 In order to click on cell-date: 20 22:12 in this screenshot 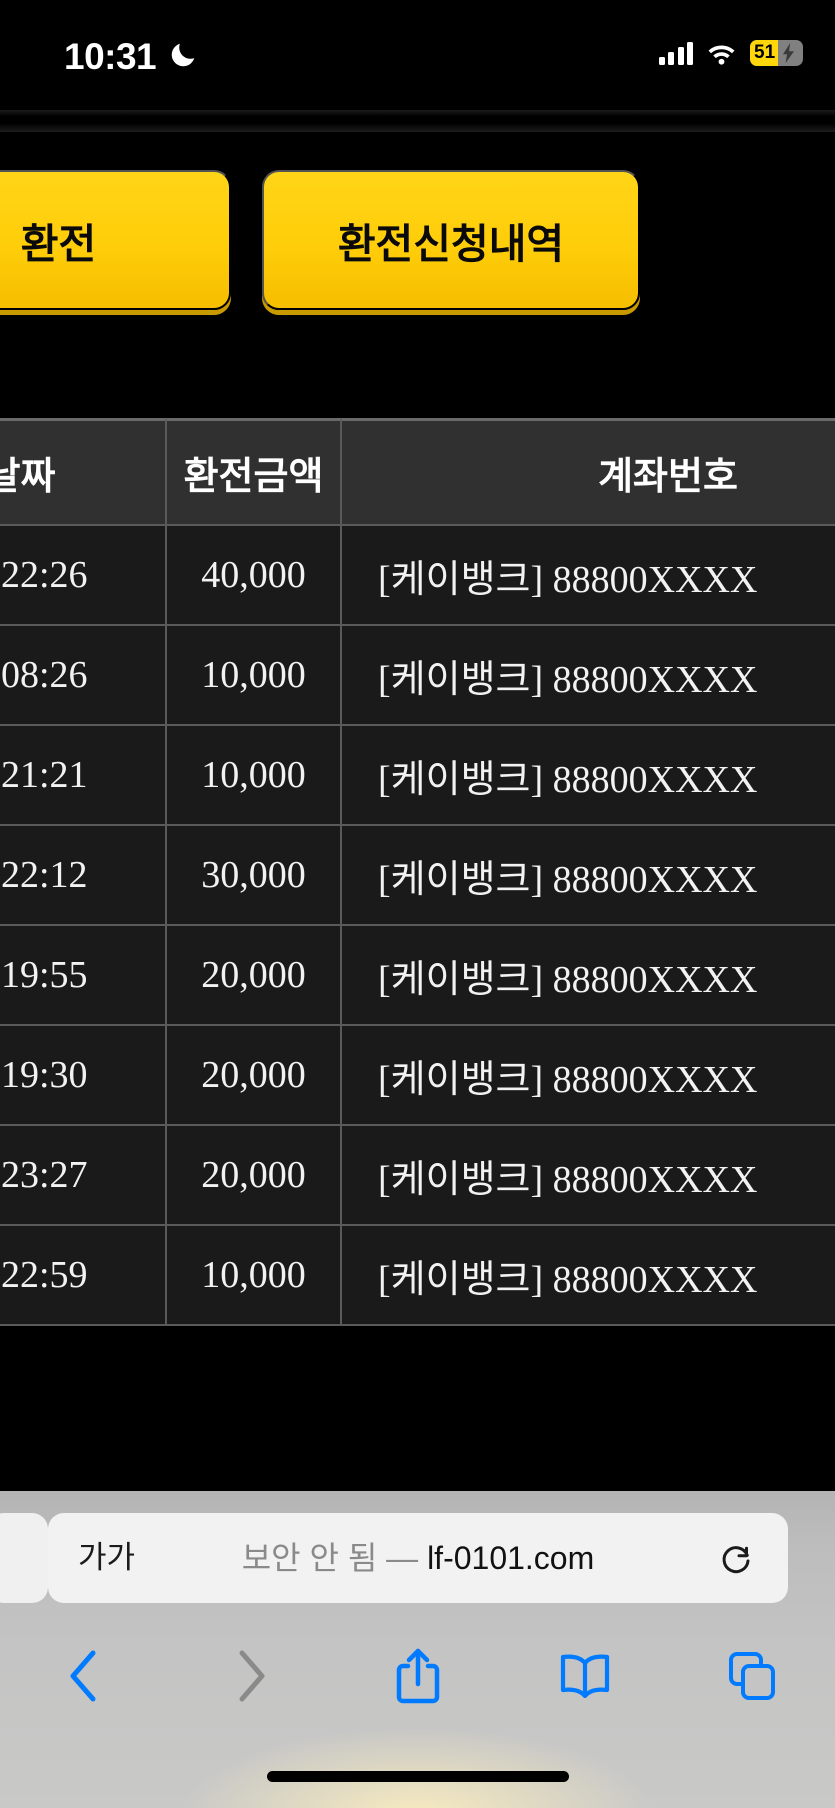, I will do `click(83, 876)`.